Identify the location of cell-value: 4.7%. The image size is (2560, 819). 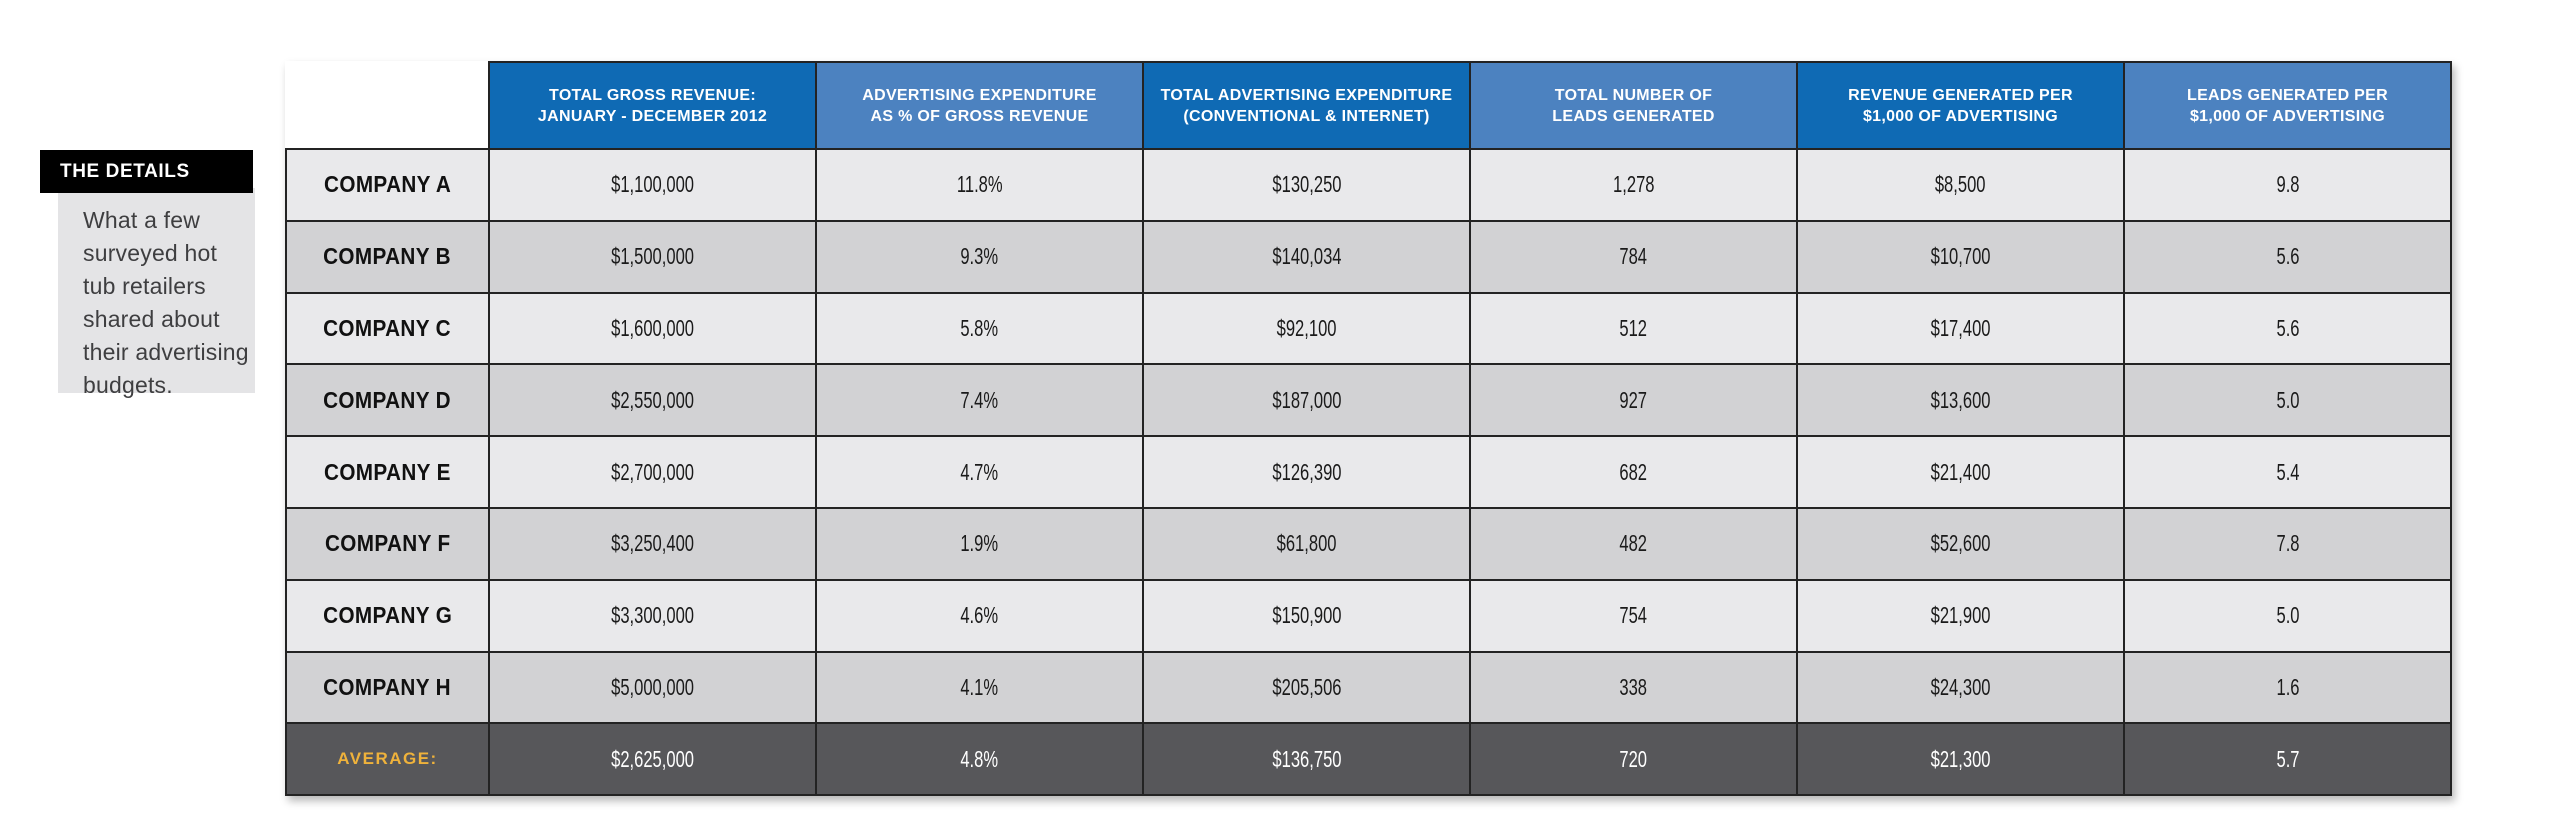
(979, 471).